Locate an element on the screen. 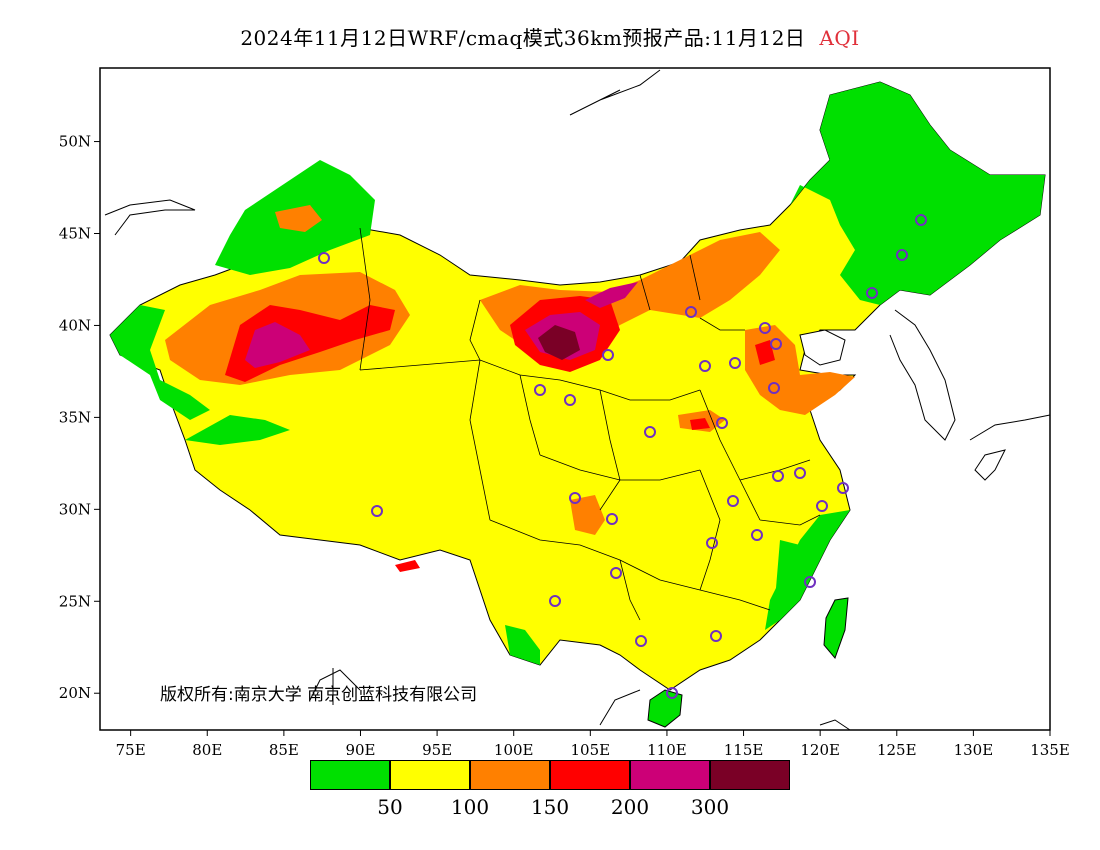 This screenshot has width=1100, height=850. lon-tick-label: 105E is located at coordinates (591, 750).